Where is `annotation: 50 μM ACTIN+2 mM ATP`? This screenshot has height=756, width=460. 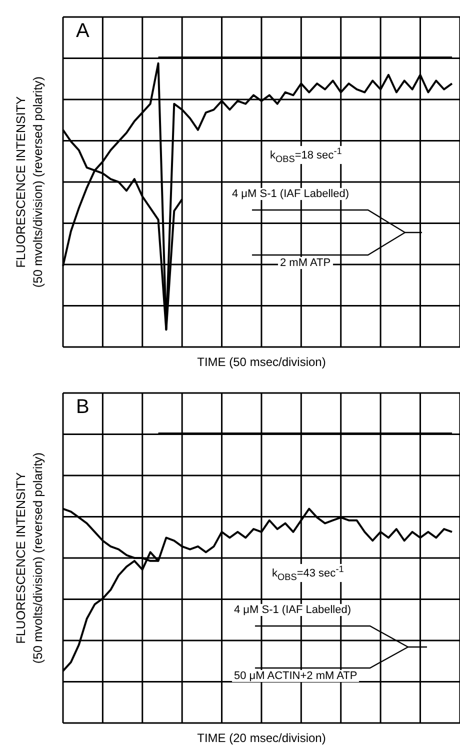 annotation: 50 μM ACTIN+2 mM ATP is located at coordinates (296, 676).